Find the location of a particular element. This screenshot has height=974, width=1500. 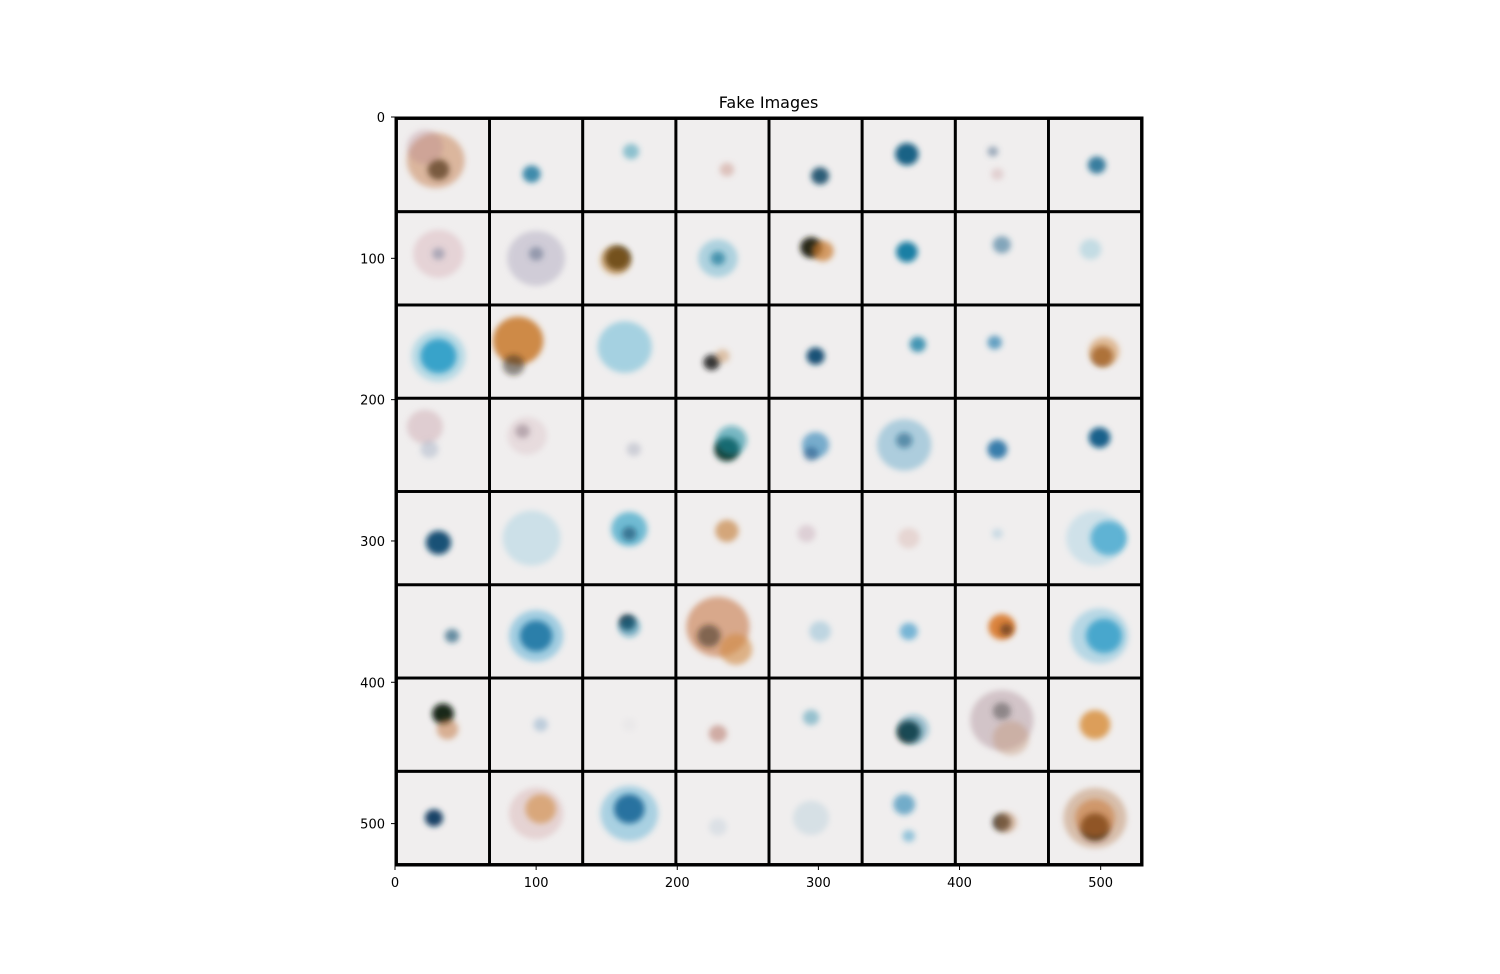

tile-r6-c5 is located at coordinates (908, 724).